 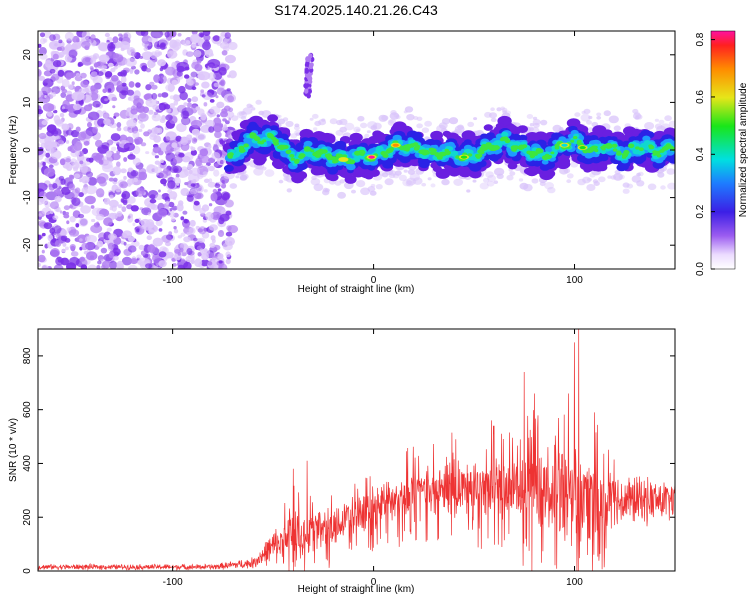 What do you see at coordinates (395, 145) in the screenshot?
I see `spectrogram-hotspot` at bounding box center [395, 145].